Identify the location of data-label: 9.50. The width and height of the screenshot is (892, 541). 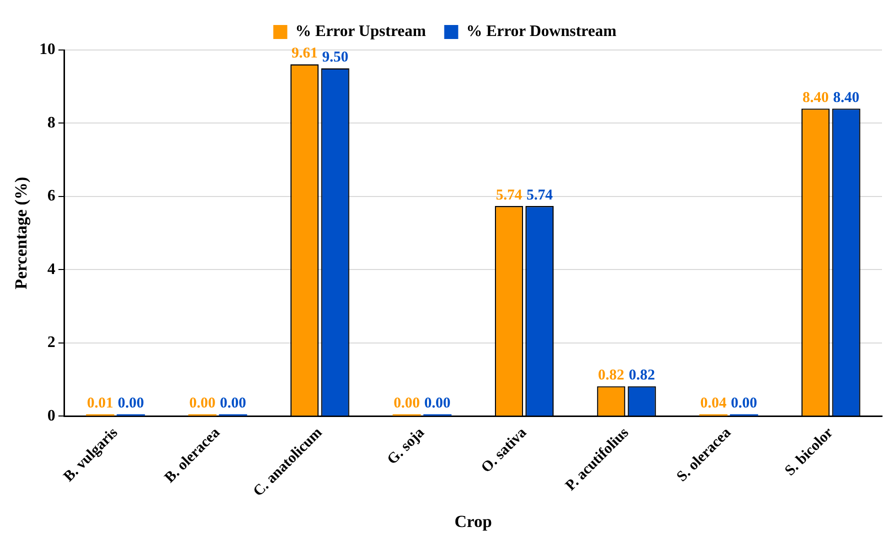
(335, 58).